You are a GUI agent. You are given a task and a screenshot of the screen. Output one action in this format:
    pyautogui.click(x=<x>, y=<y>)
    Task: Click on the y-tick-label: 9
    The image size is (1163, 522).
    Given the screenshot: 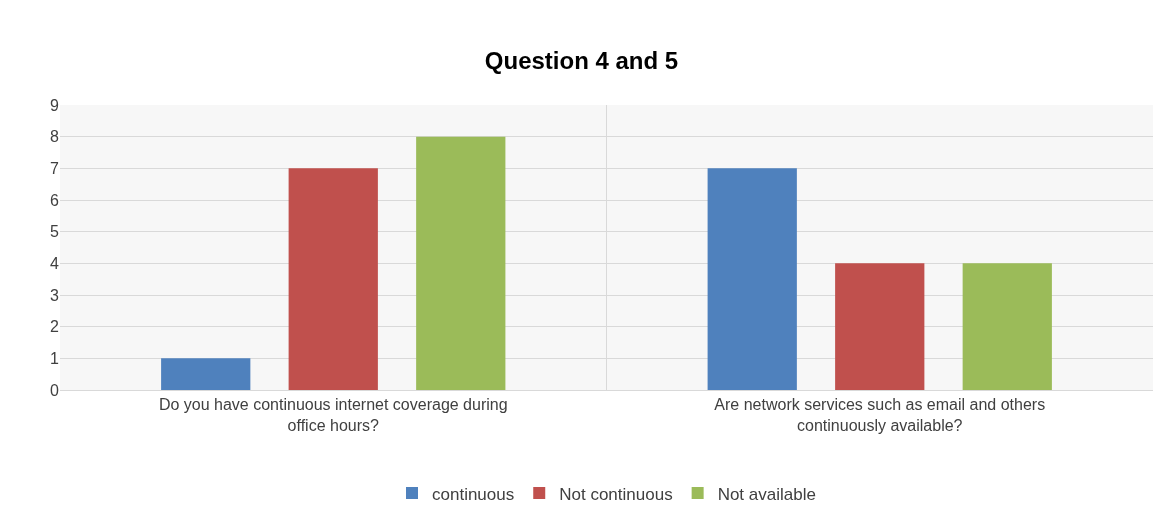 What is the action you would take?
    pyautogui.click(x=55, y=105)
    